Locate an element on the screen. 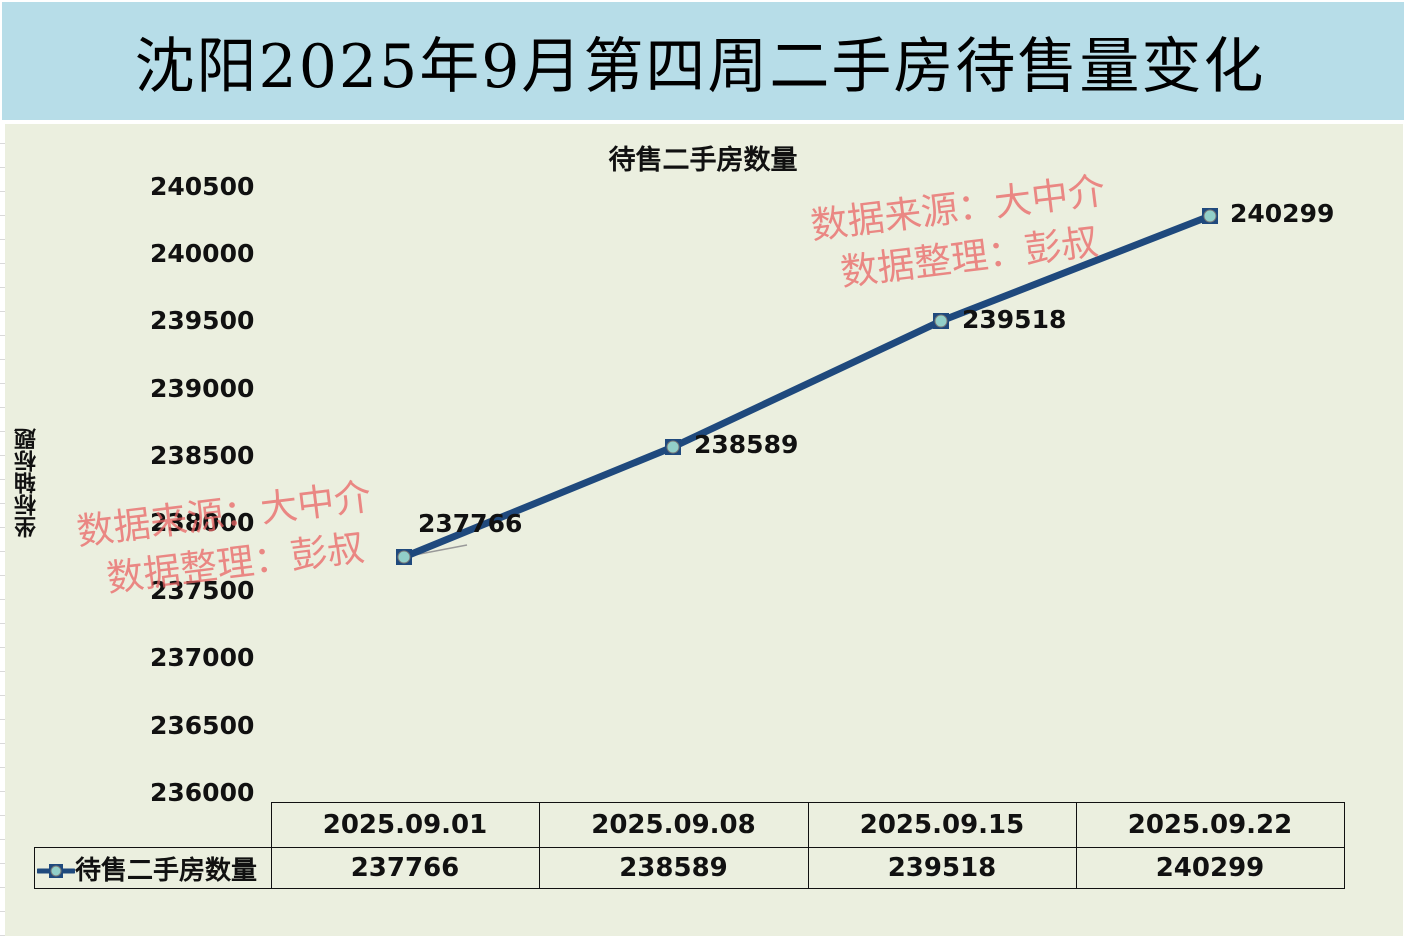 This screenshot has width=1406, height=939. data-table-value: 239518 is located at coordinates (942, 868).